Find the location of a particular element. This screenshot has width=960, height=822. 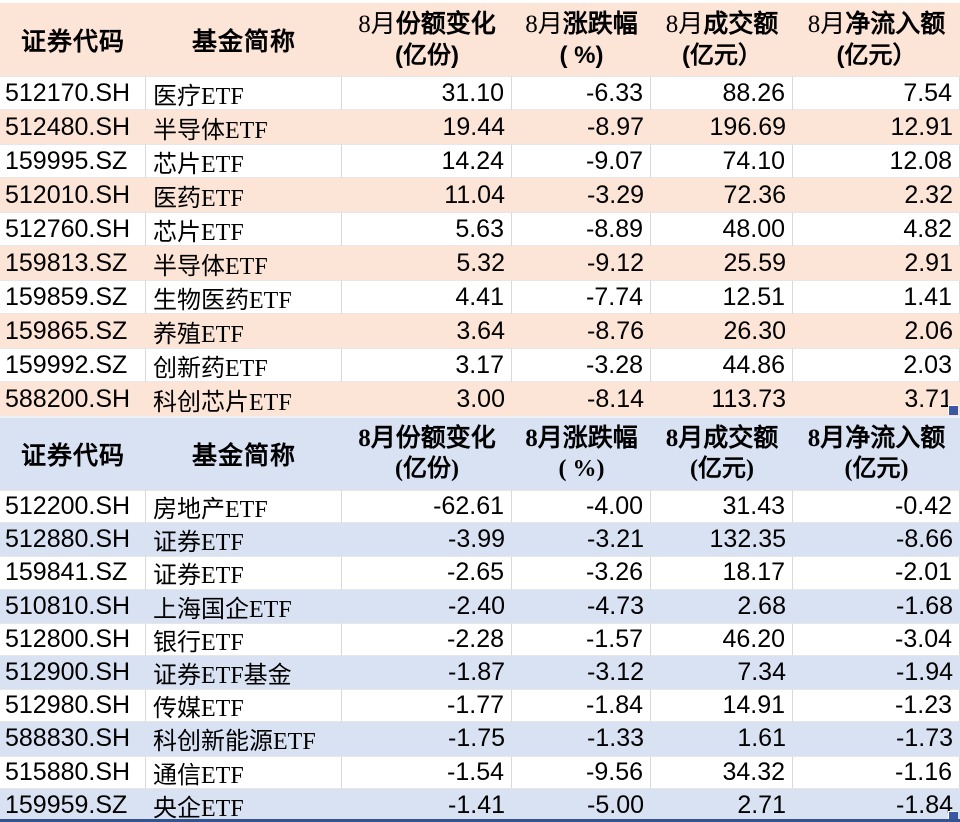

cell-pct-change: -1.84 is located at coordinates (581, 706).